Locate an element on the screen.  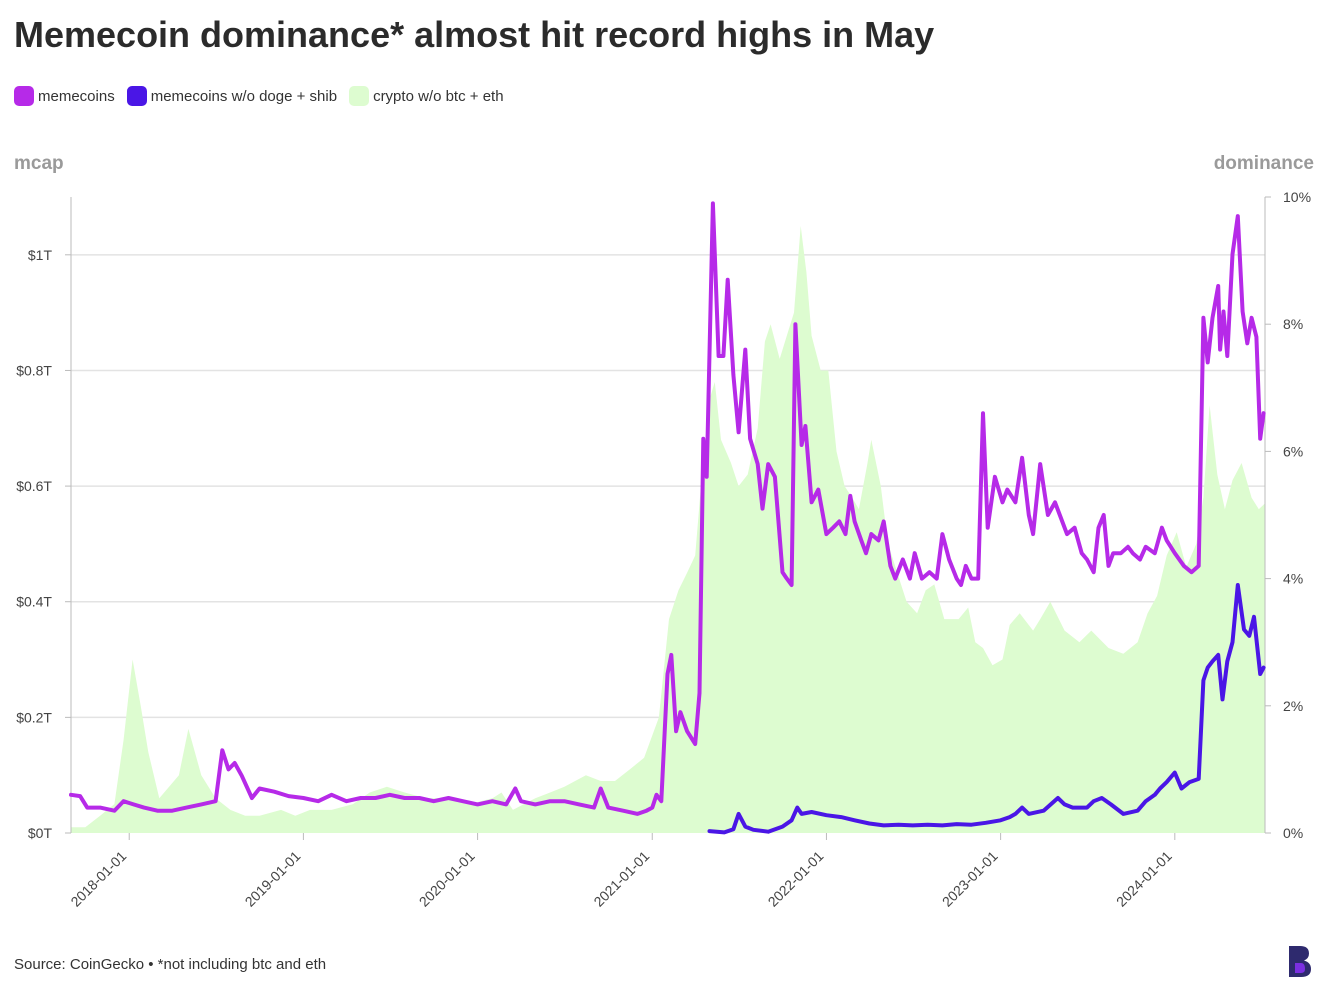
legend-item-crypto-wo-btc-eth: crypto w/o btc + eth is located at coordinates (426, 96).